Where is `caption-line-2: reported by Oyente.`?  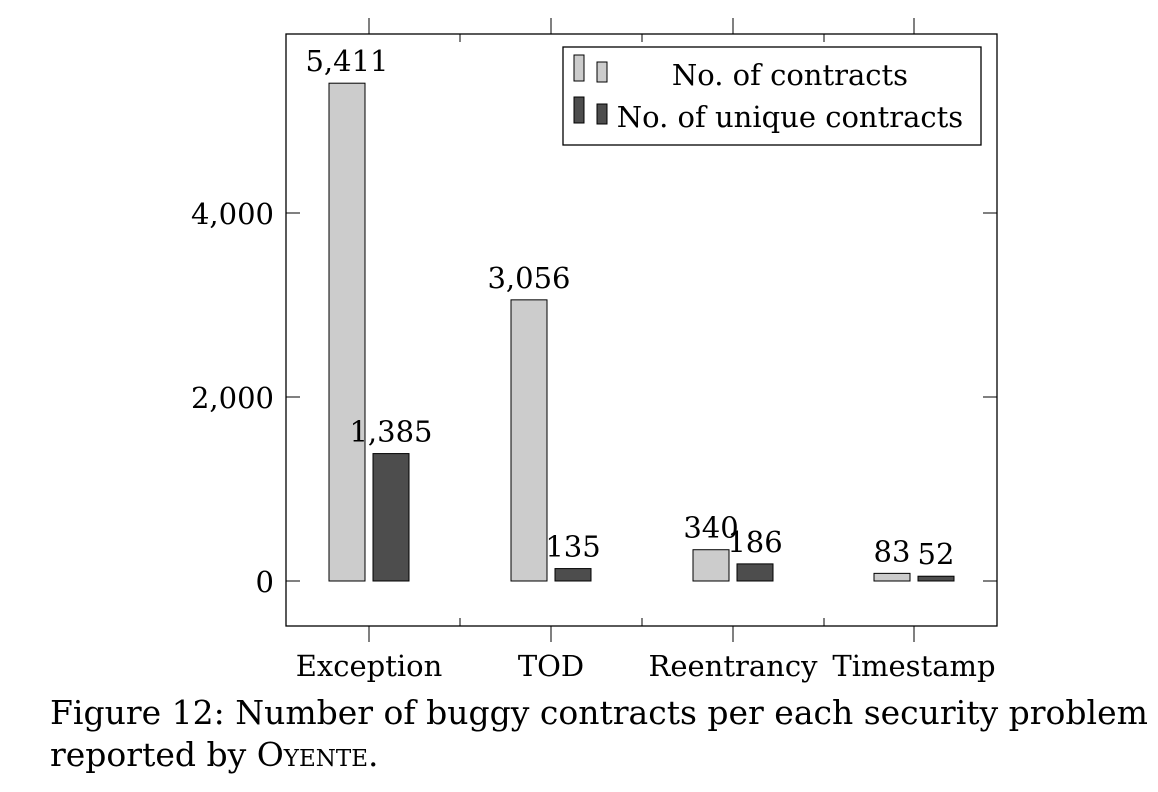
caption-line-2: reported by Oyente. is located at coordinates (600, 755).